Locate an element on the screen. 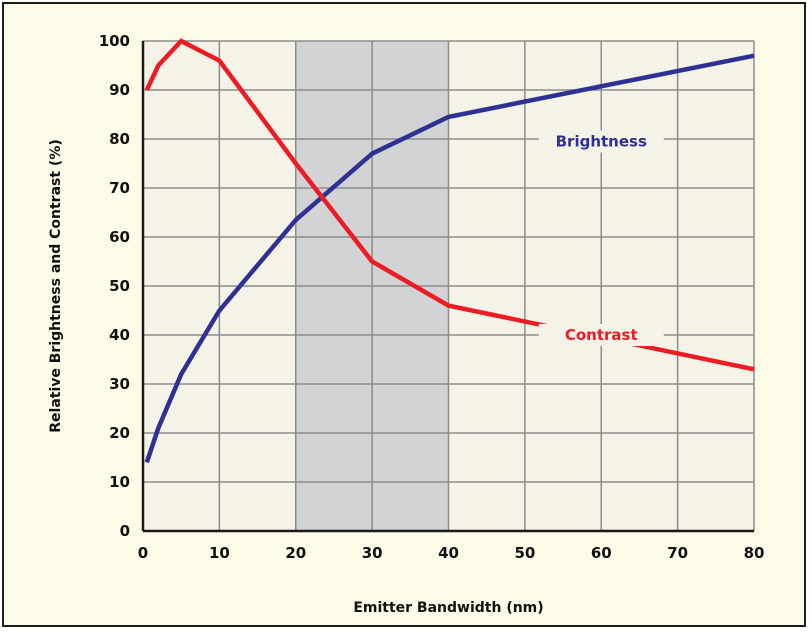 This screenshot has width=812, height=632. contrast-label-bg is located at coordinates (601, 335).